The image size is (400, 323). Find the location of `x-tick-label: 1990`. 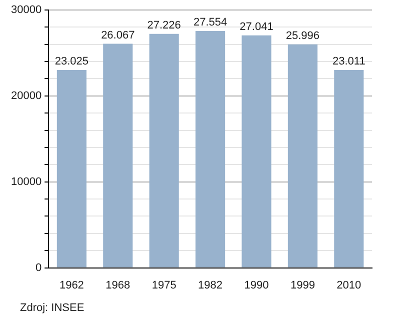

x-tick-label: 1990 is located at coordinates (256, 285).